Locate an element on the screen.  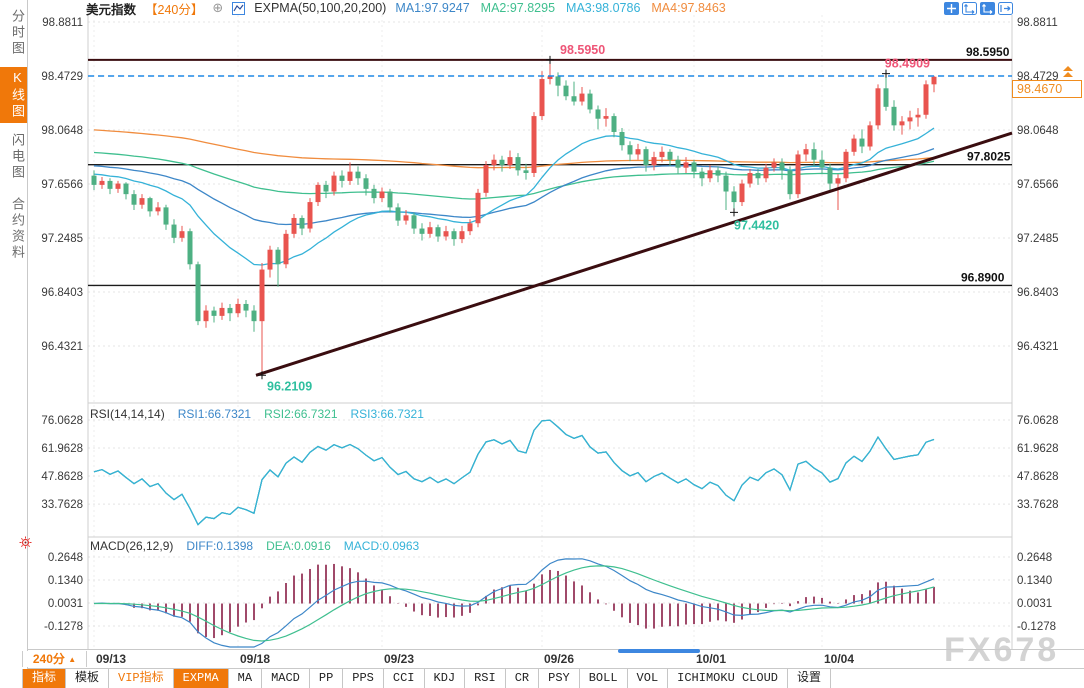
line-label: 97.8025 is located at coordinates (989, 157).